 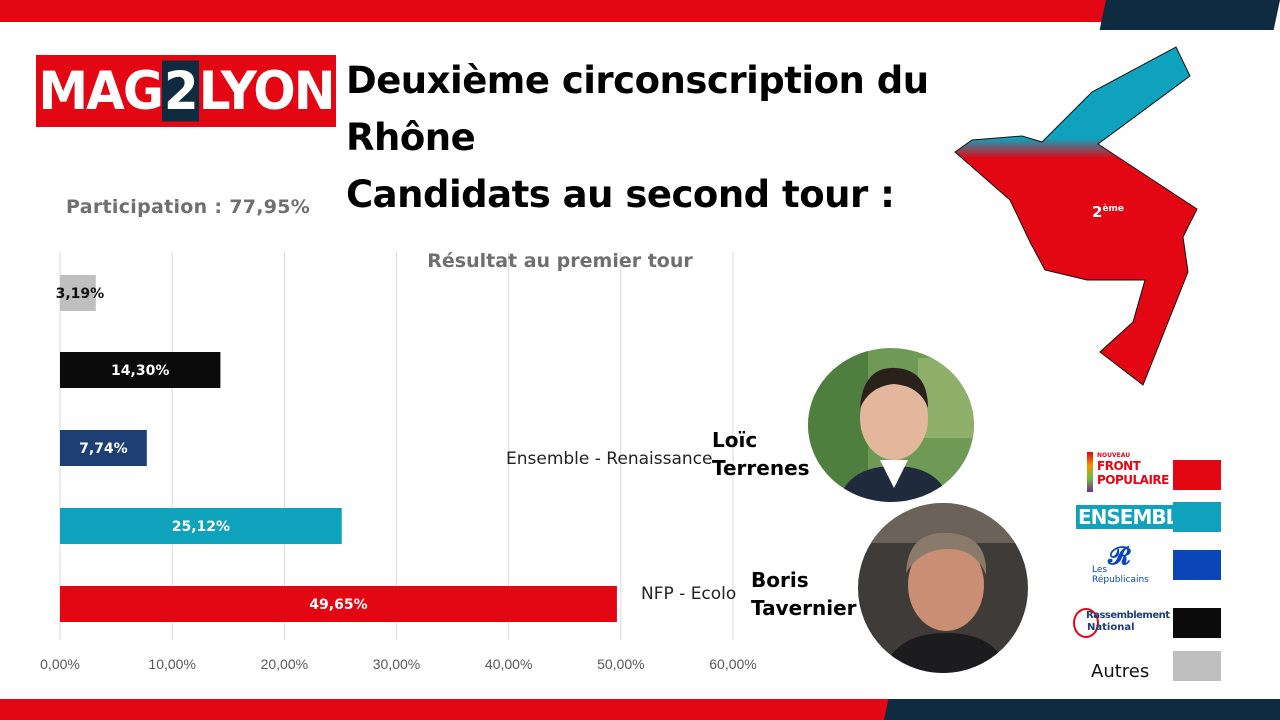 I want to click on candidate-1-first-name: Loïc, so click(x=735, y=440).